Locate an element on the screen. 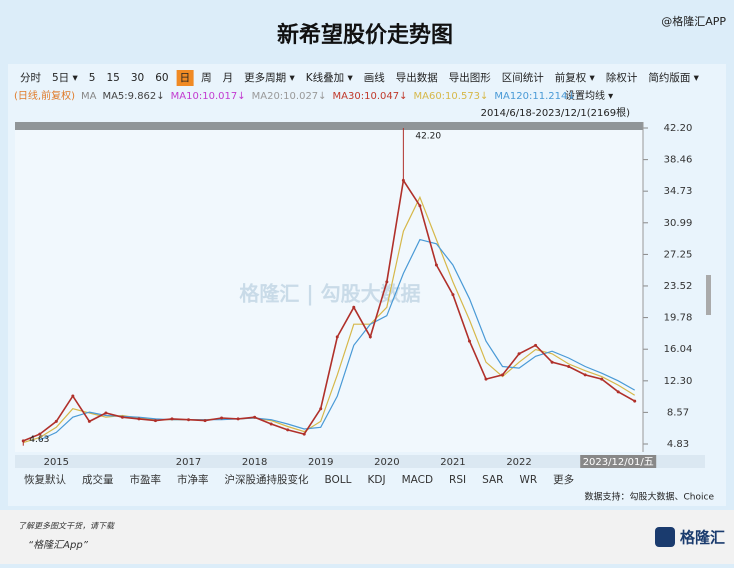 This screenshot has width=734, height=568. ma-setting: 设置均线 ▾ is located at coordinates (589, 95).